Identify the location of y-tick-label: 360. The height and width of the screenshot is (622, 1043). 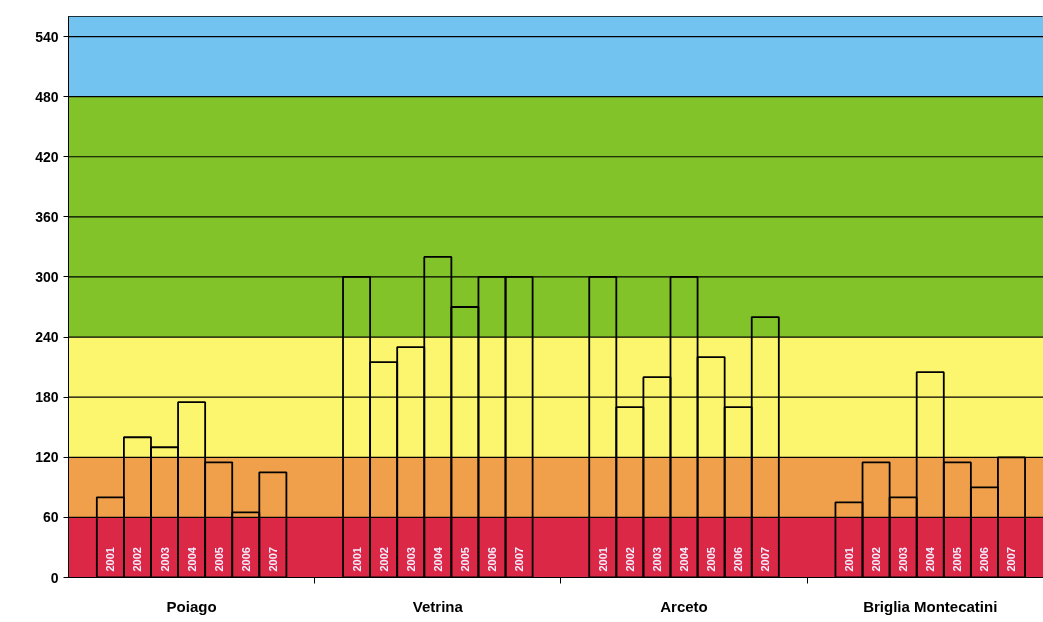
(47, 216).